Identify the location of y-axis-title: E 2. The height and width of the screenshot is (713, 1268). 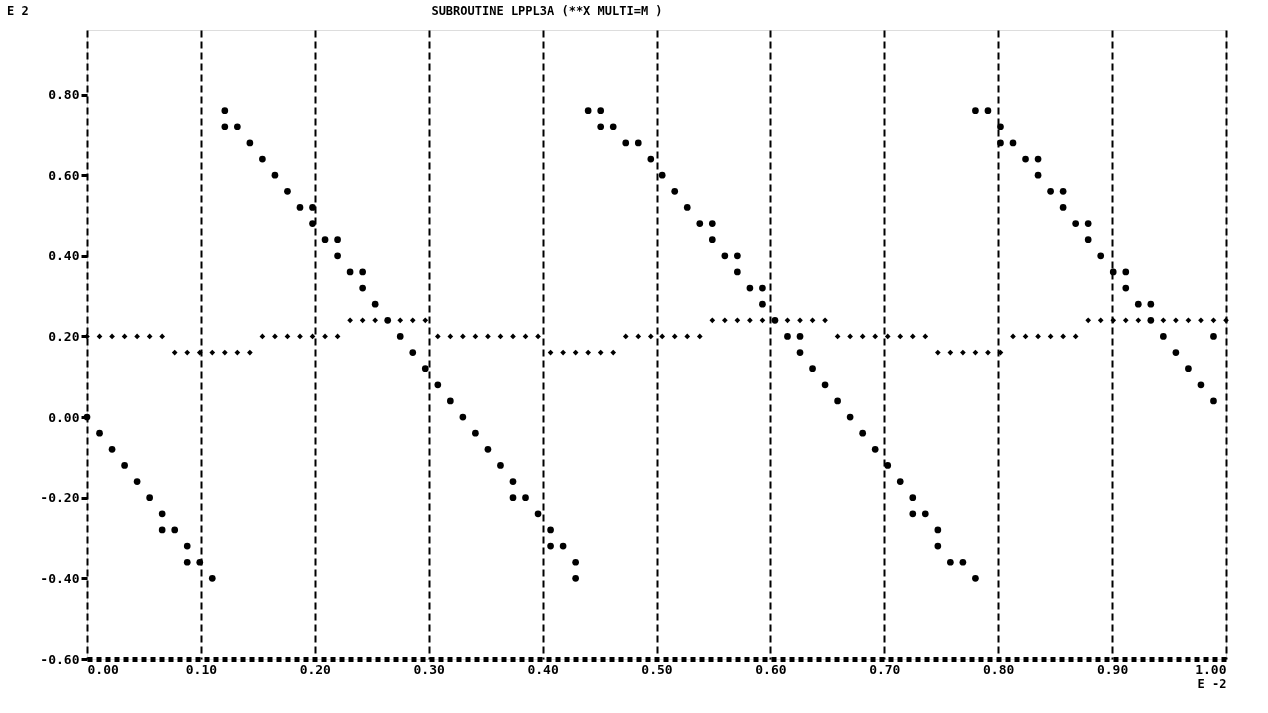
(18, 11).